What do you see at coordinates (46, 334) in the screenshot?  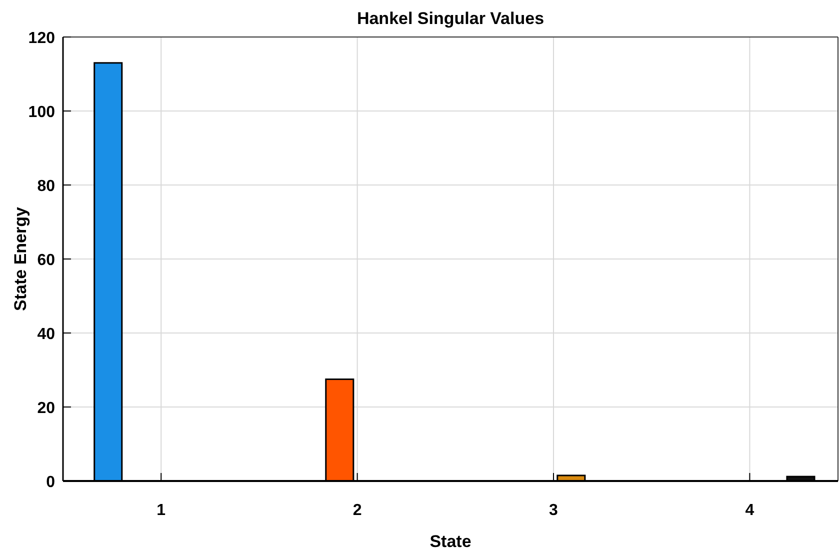 I see `y-tick-label: 40` at bounding box center [46, 334].